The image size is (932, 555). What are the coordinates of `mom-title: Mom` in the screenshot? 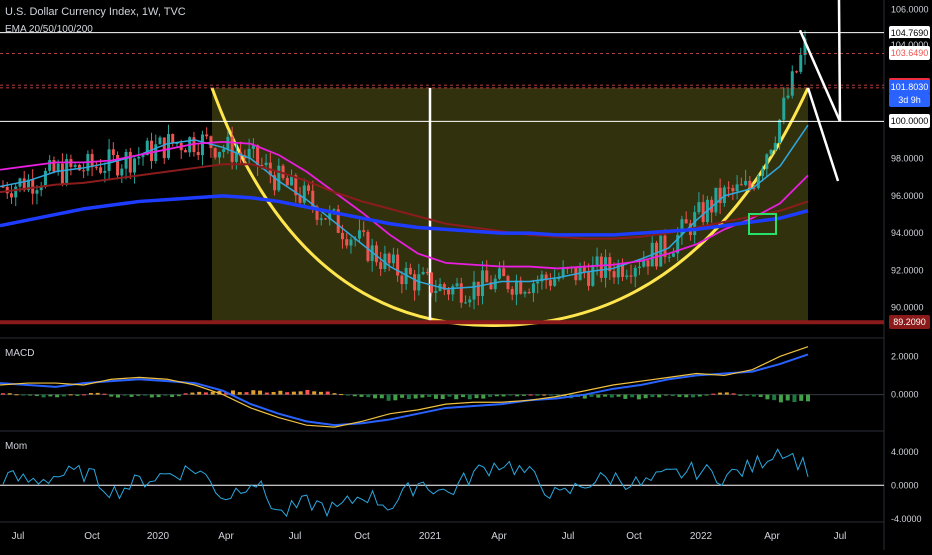 It's located at (16, 446).